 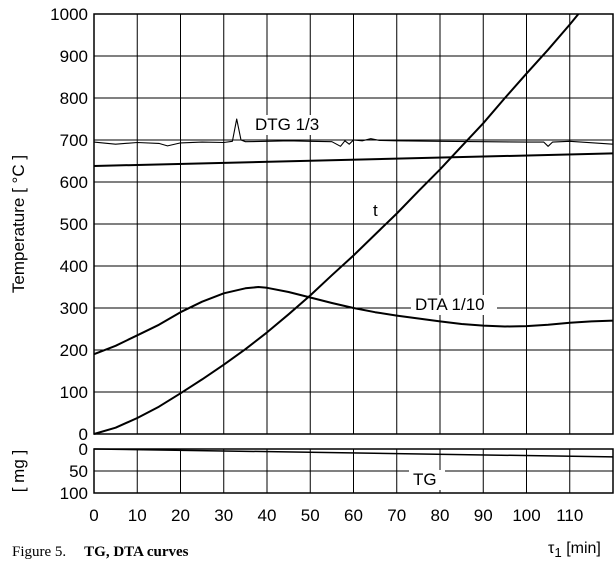 What do you see at coordinates (569, 515) in the screenshot?
I see `x-tick-label: 110` at bounding box center [569, 515].